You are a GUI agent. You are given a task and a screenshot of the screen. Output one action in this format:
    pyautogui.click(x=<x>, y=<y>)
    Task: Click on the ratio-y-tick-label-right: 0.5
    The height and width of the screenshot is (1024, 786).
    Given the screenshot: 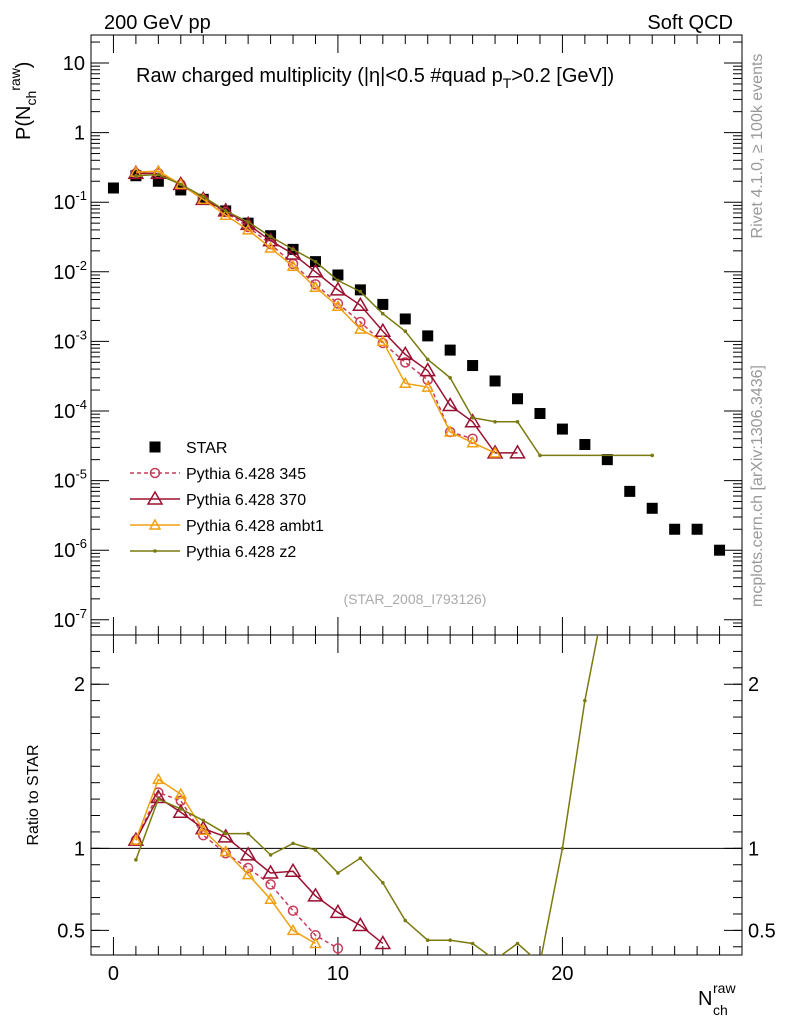 What is the action you would take?
    pyautogui.click(x=762, y=931)
    